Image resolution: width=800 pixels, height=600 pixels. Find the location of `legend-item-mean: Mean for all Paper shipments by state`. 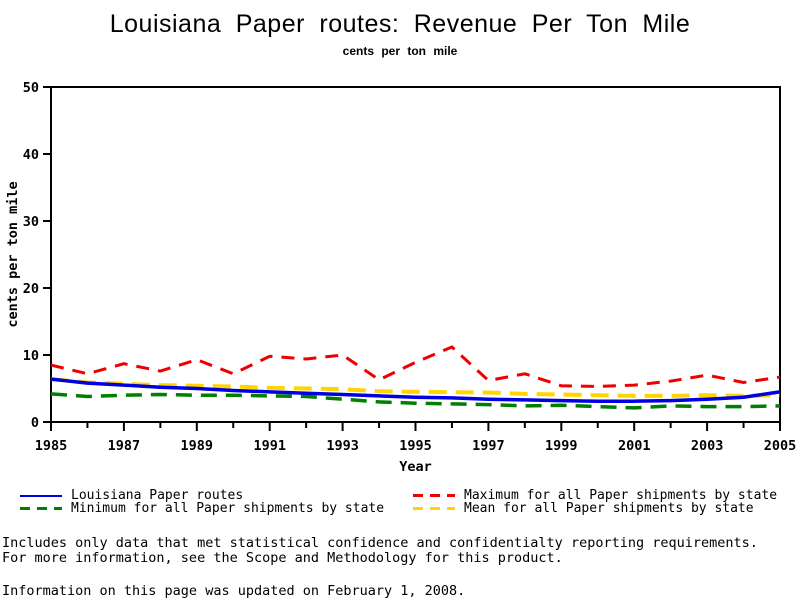

legend-item-mean: Mean for all Paper shipments by state is located at coordinates (583, 508).